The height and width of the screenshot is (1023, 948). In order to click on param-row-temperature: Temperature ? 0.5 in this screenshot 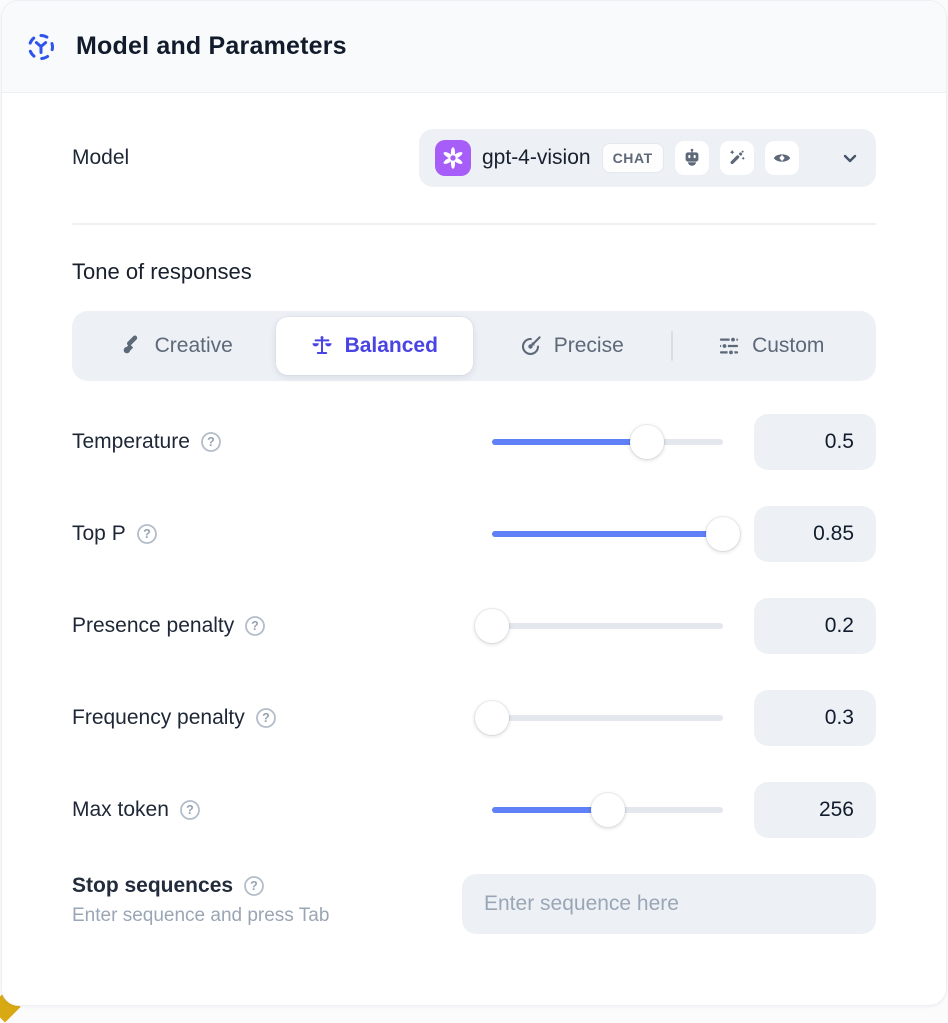, I will do `click(474, 442)`.